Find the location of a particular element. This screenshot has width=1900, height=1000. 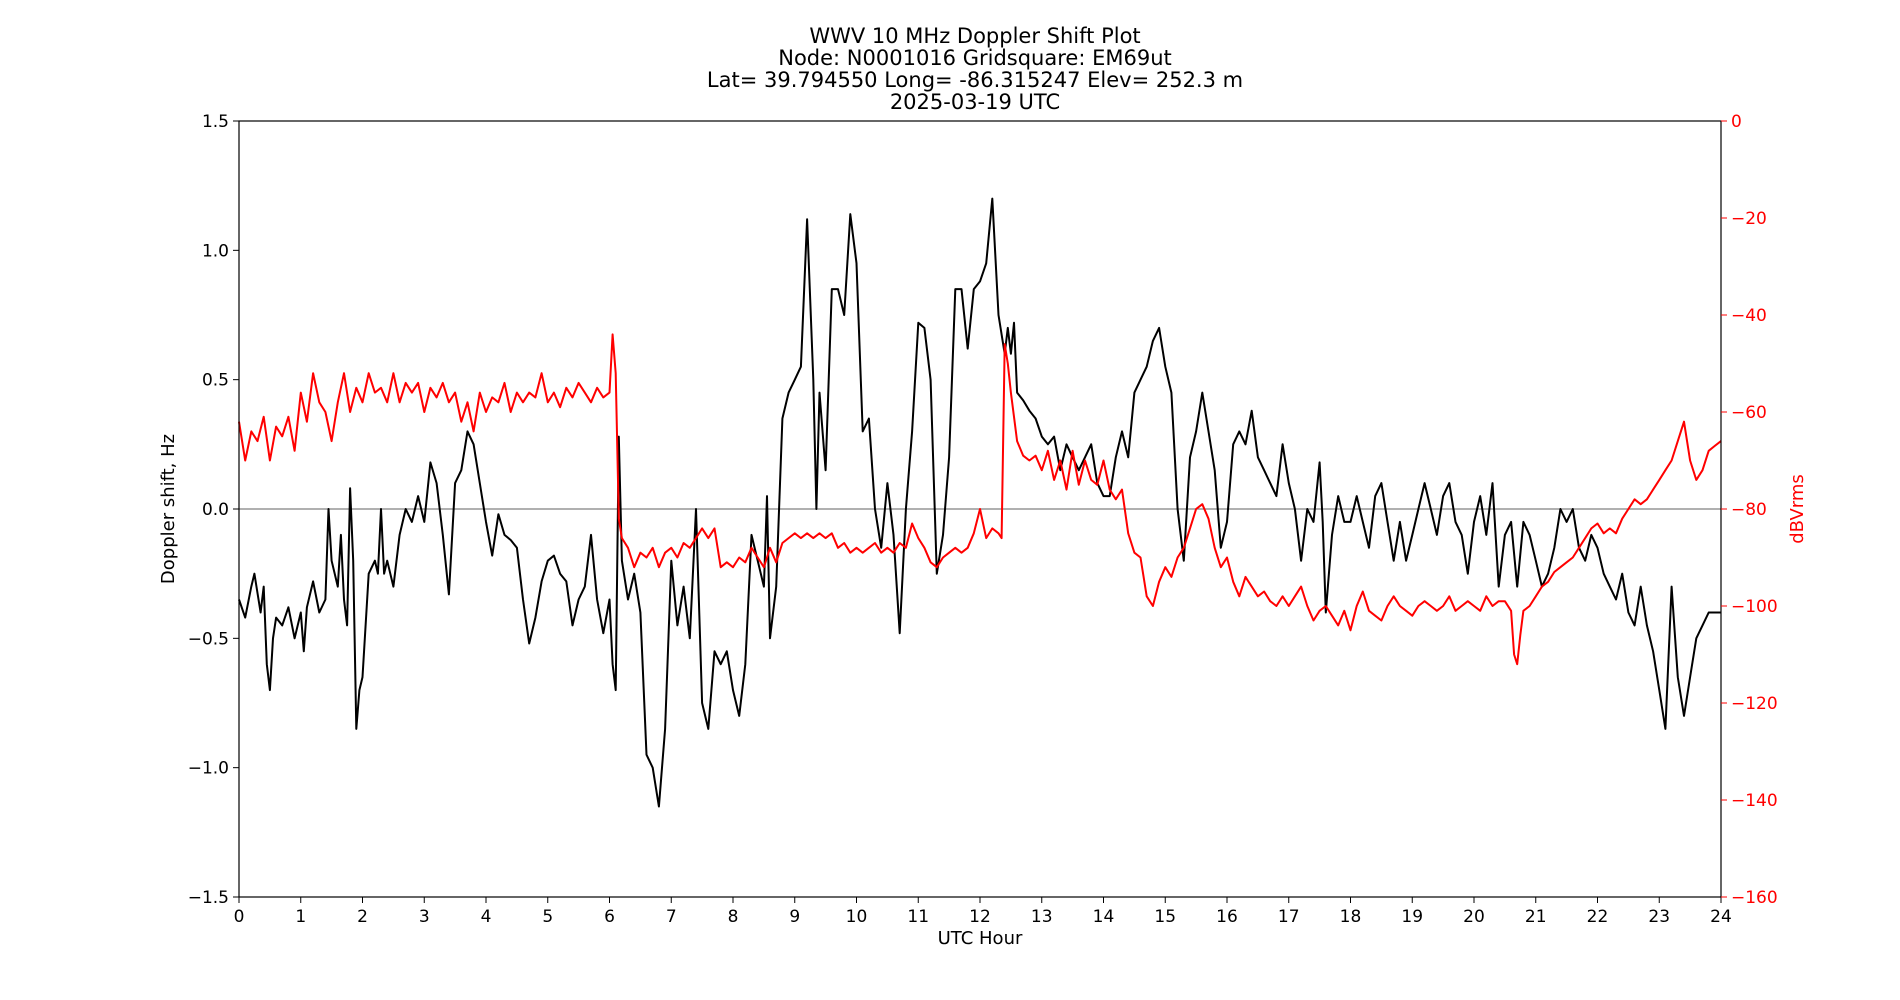

x-tick-label: 11 is located at coordinates (918, 917).